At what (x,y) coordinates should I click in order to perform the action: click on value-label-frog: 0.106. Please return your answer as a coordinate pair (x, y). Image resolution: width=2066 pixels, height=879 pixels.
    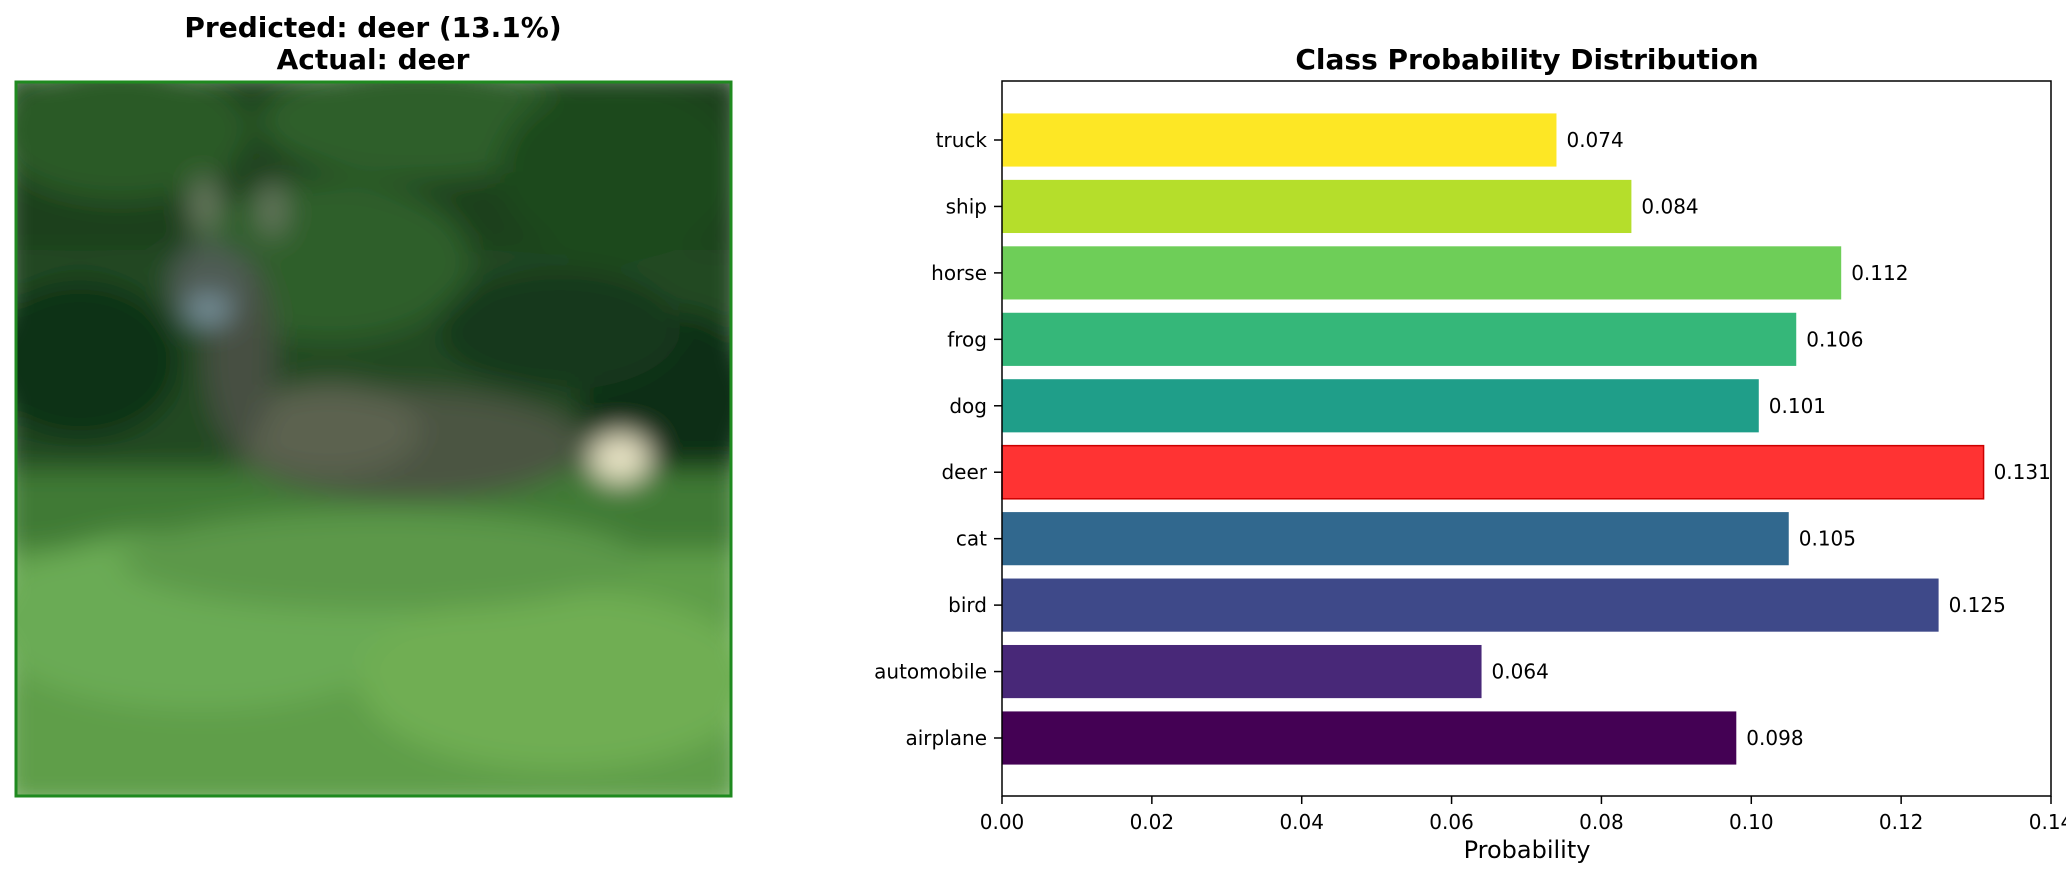
    Looking at the image, I should click on (1834, 339).